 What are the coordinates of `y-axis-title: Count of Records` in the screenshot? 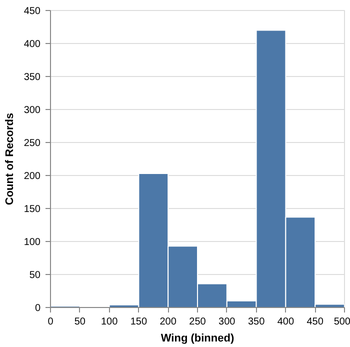 It's located at (10, 159).